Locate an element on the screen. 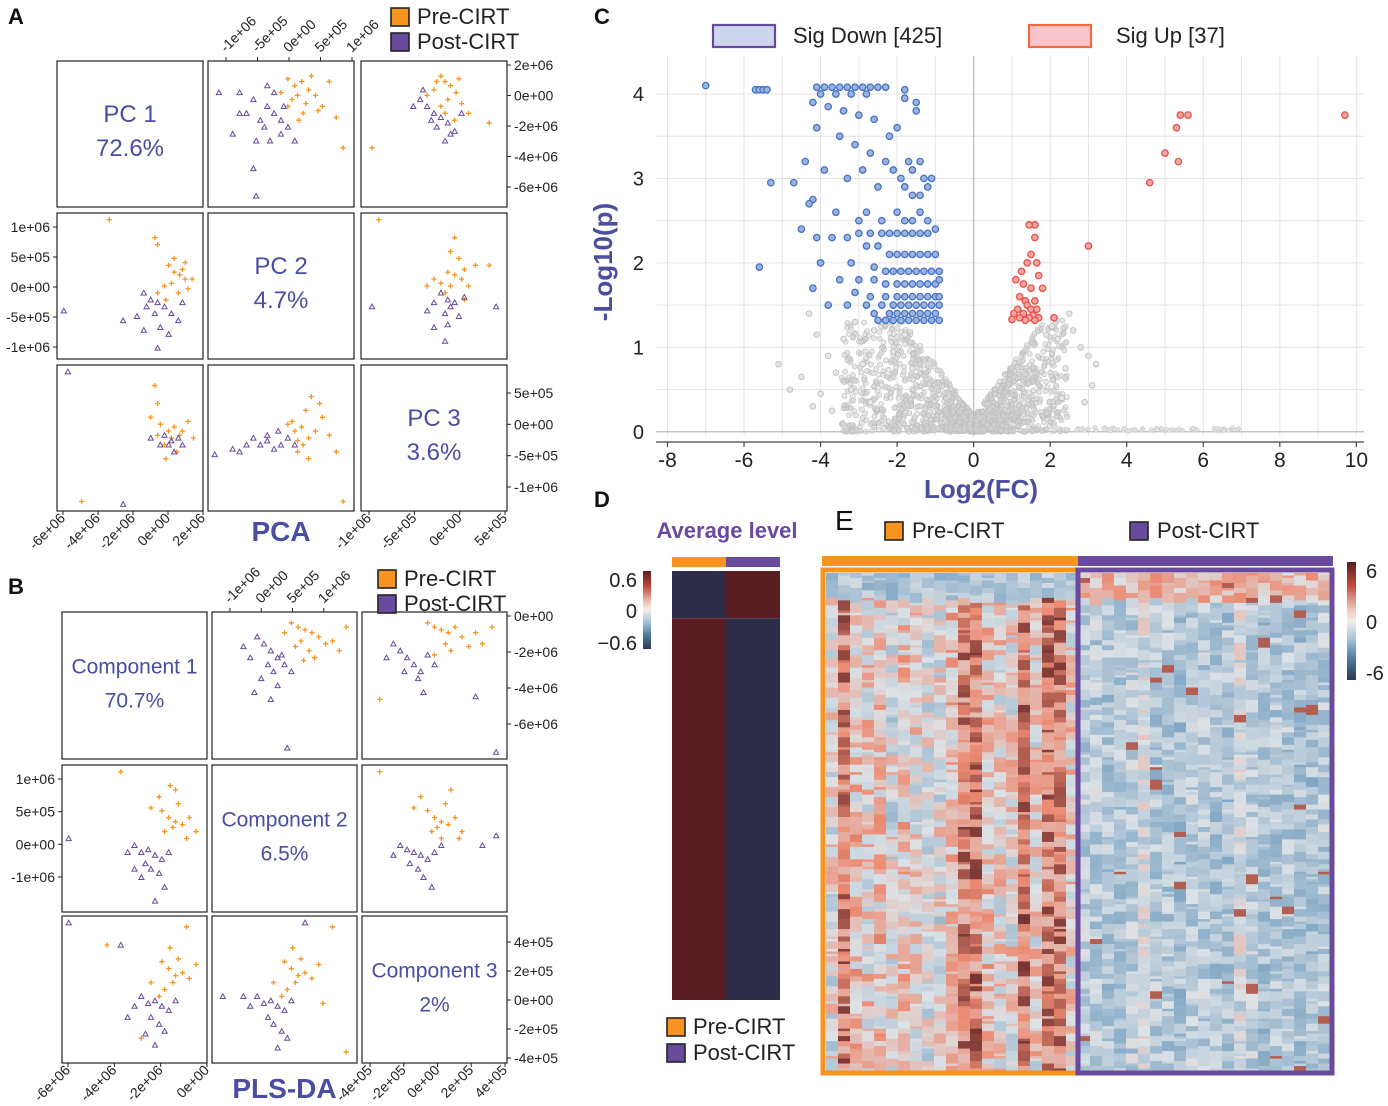 This screenshot has width=1388, height=1106. plsda-bottom3-tick-2: 0e+00 is located at coordinates (422, 1081).